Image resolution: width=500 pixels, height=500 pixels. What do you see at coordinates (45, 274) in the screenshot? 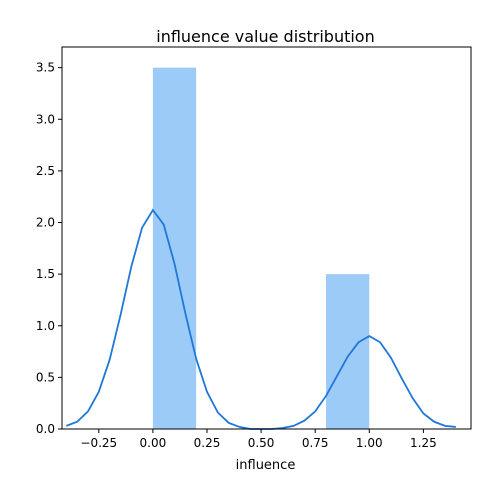
I see `y-tick-label: 1.5` at bounding box center [45, 274].